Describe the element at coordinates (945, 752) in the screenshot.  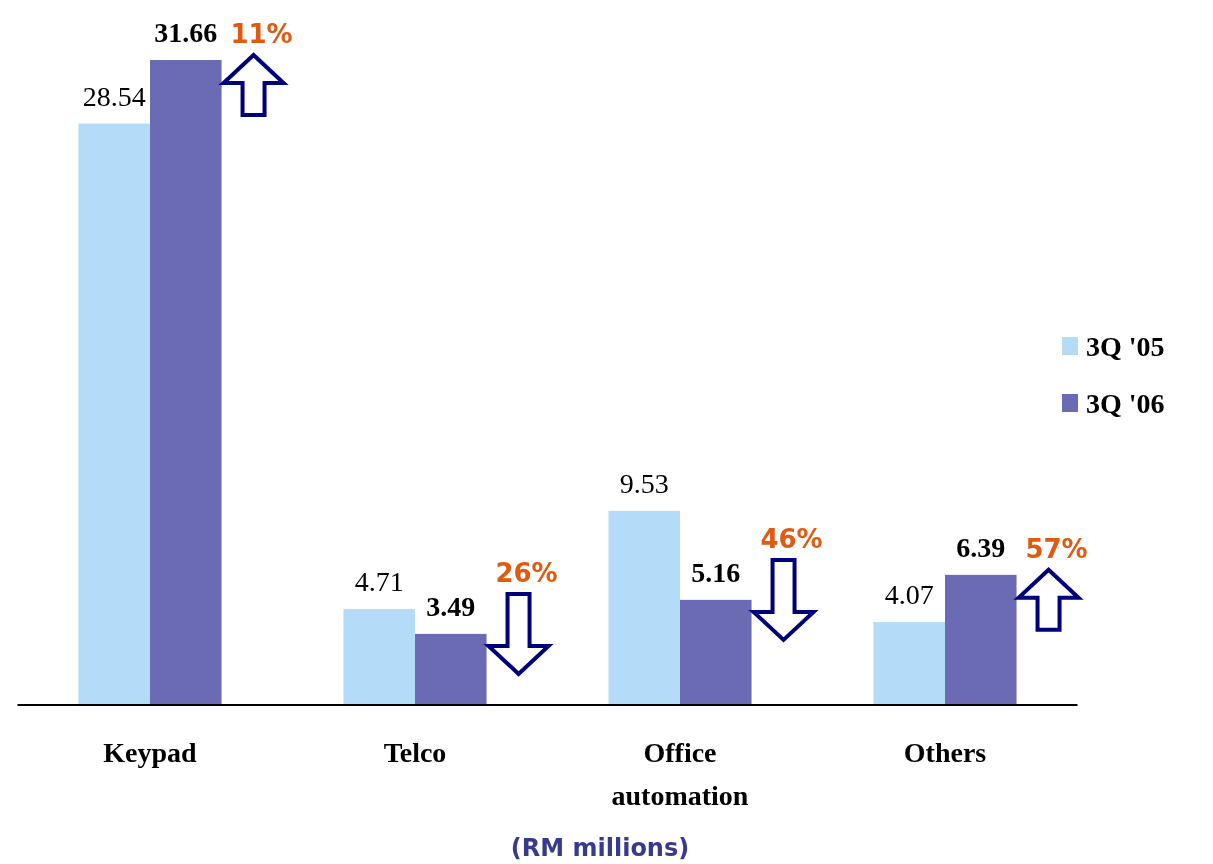
I see `x-tick-label: Others` at that location.